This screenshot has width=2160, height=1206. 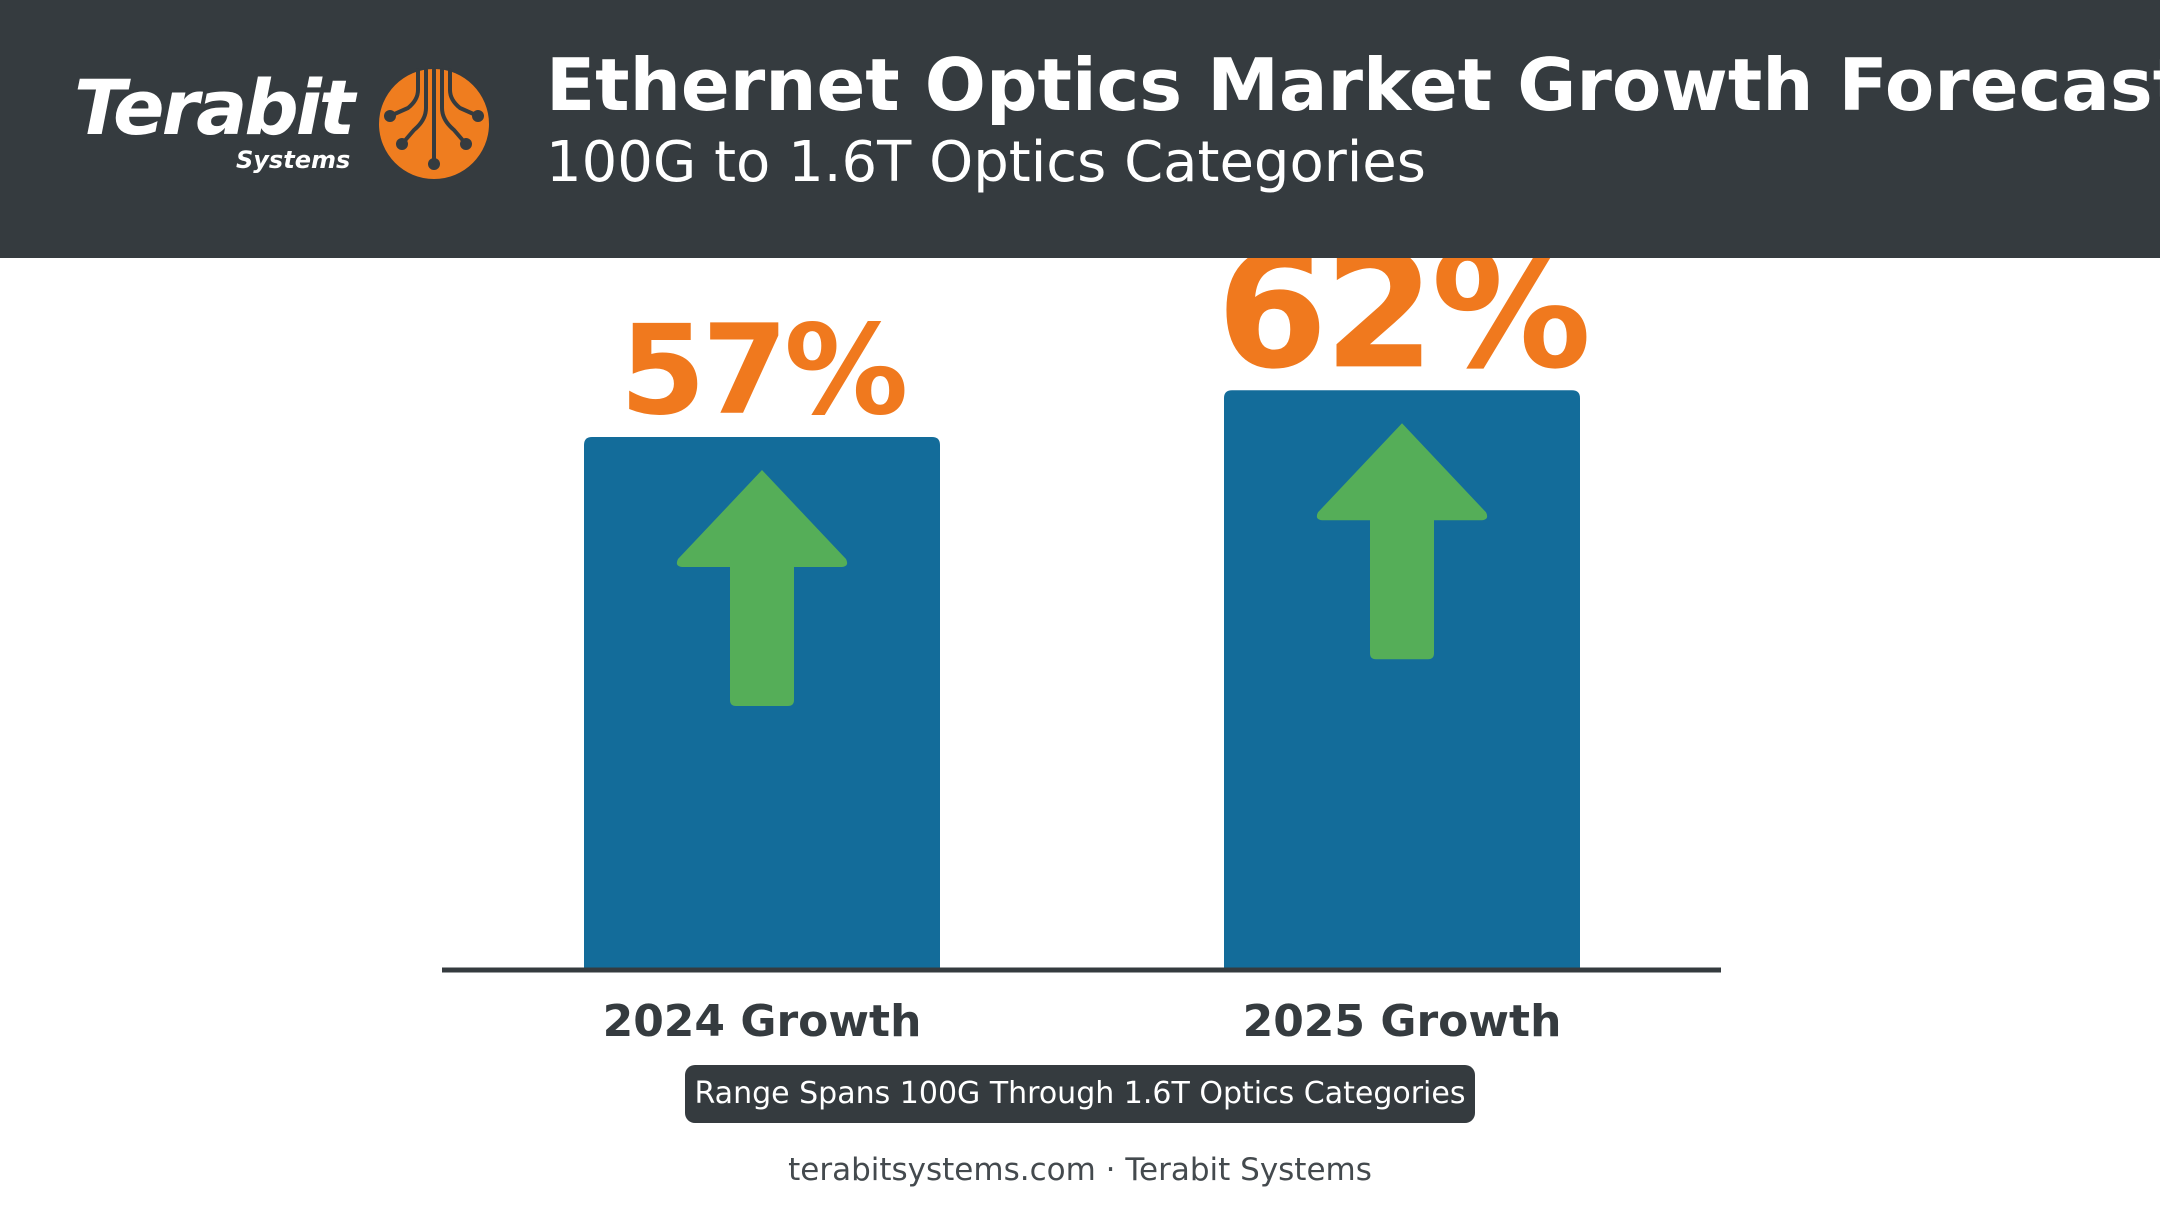 What do you see at coordinates (1080, 1170) in the screenshot?
I see `footer-credit: terabitsystems.com · Terabit Systems` at bounding box center [1080, 1170].